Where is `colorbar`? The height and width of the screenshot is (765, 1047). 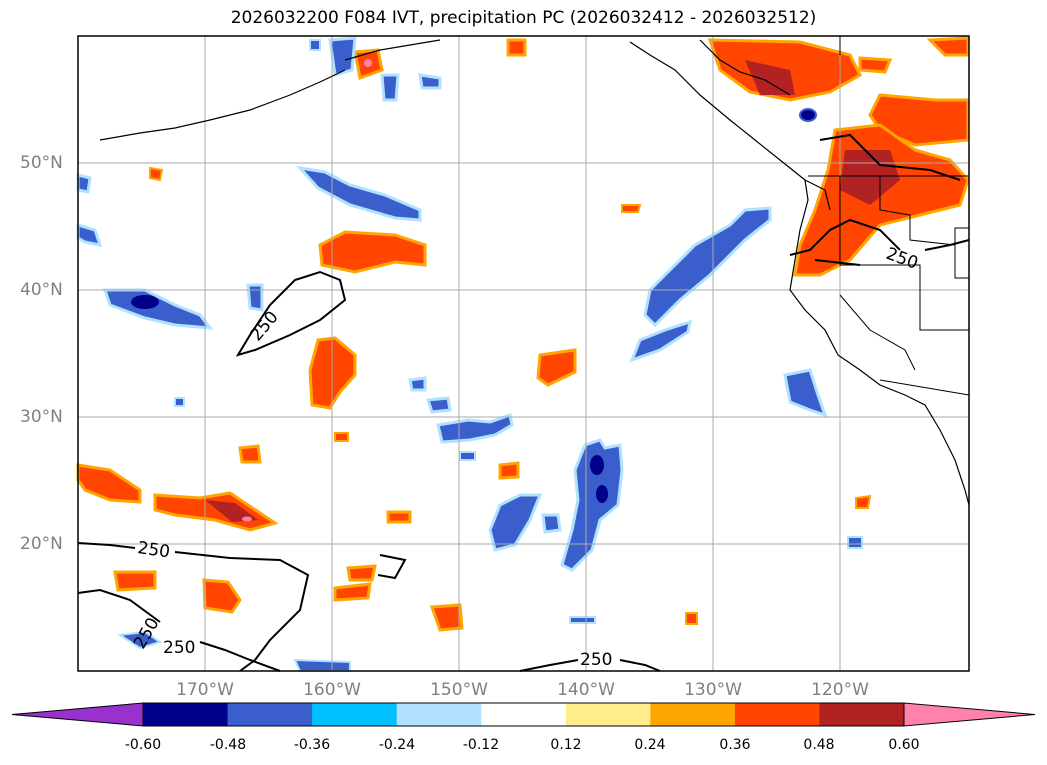
colorbar is located at coordinates (523, 714).